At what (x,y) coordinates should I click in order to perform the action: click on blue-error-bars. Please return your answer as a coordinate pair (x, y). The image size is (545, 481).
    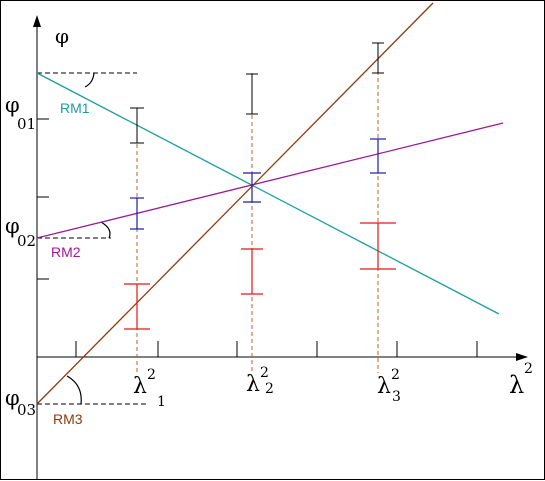
    Looking at the image, I should click on (258, 184).